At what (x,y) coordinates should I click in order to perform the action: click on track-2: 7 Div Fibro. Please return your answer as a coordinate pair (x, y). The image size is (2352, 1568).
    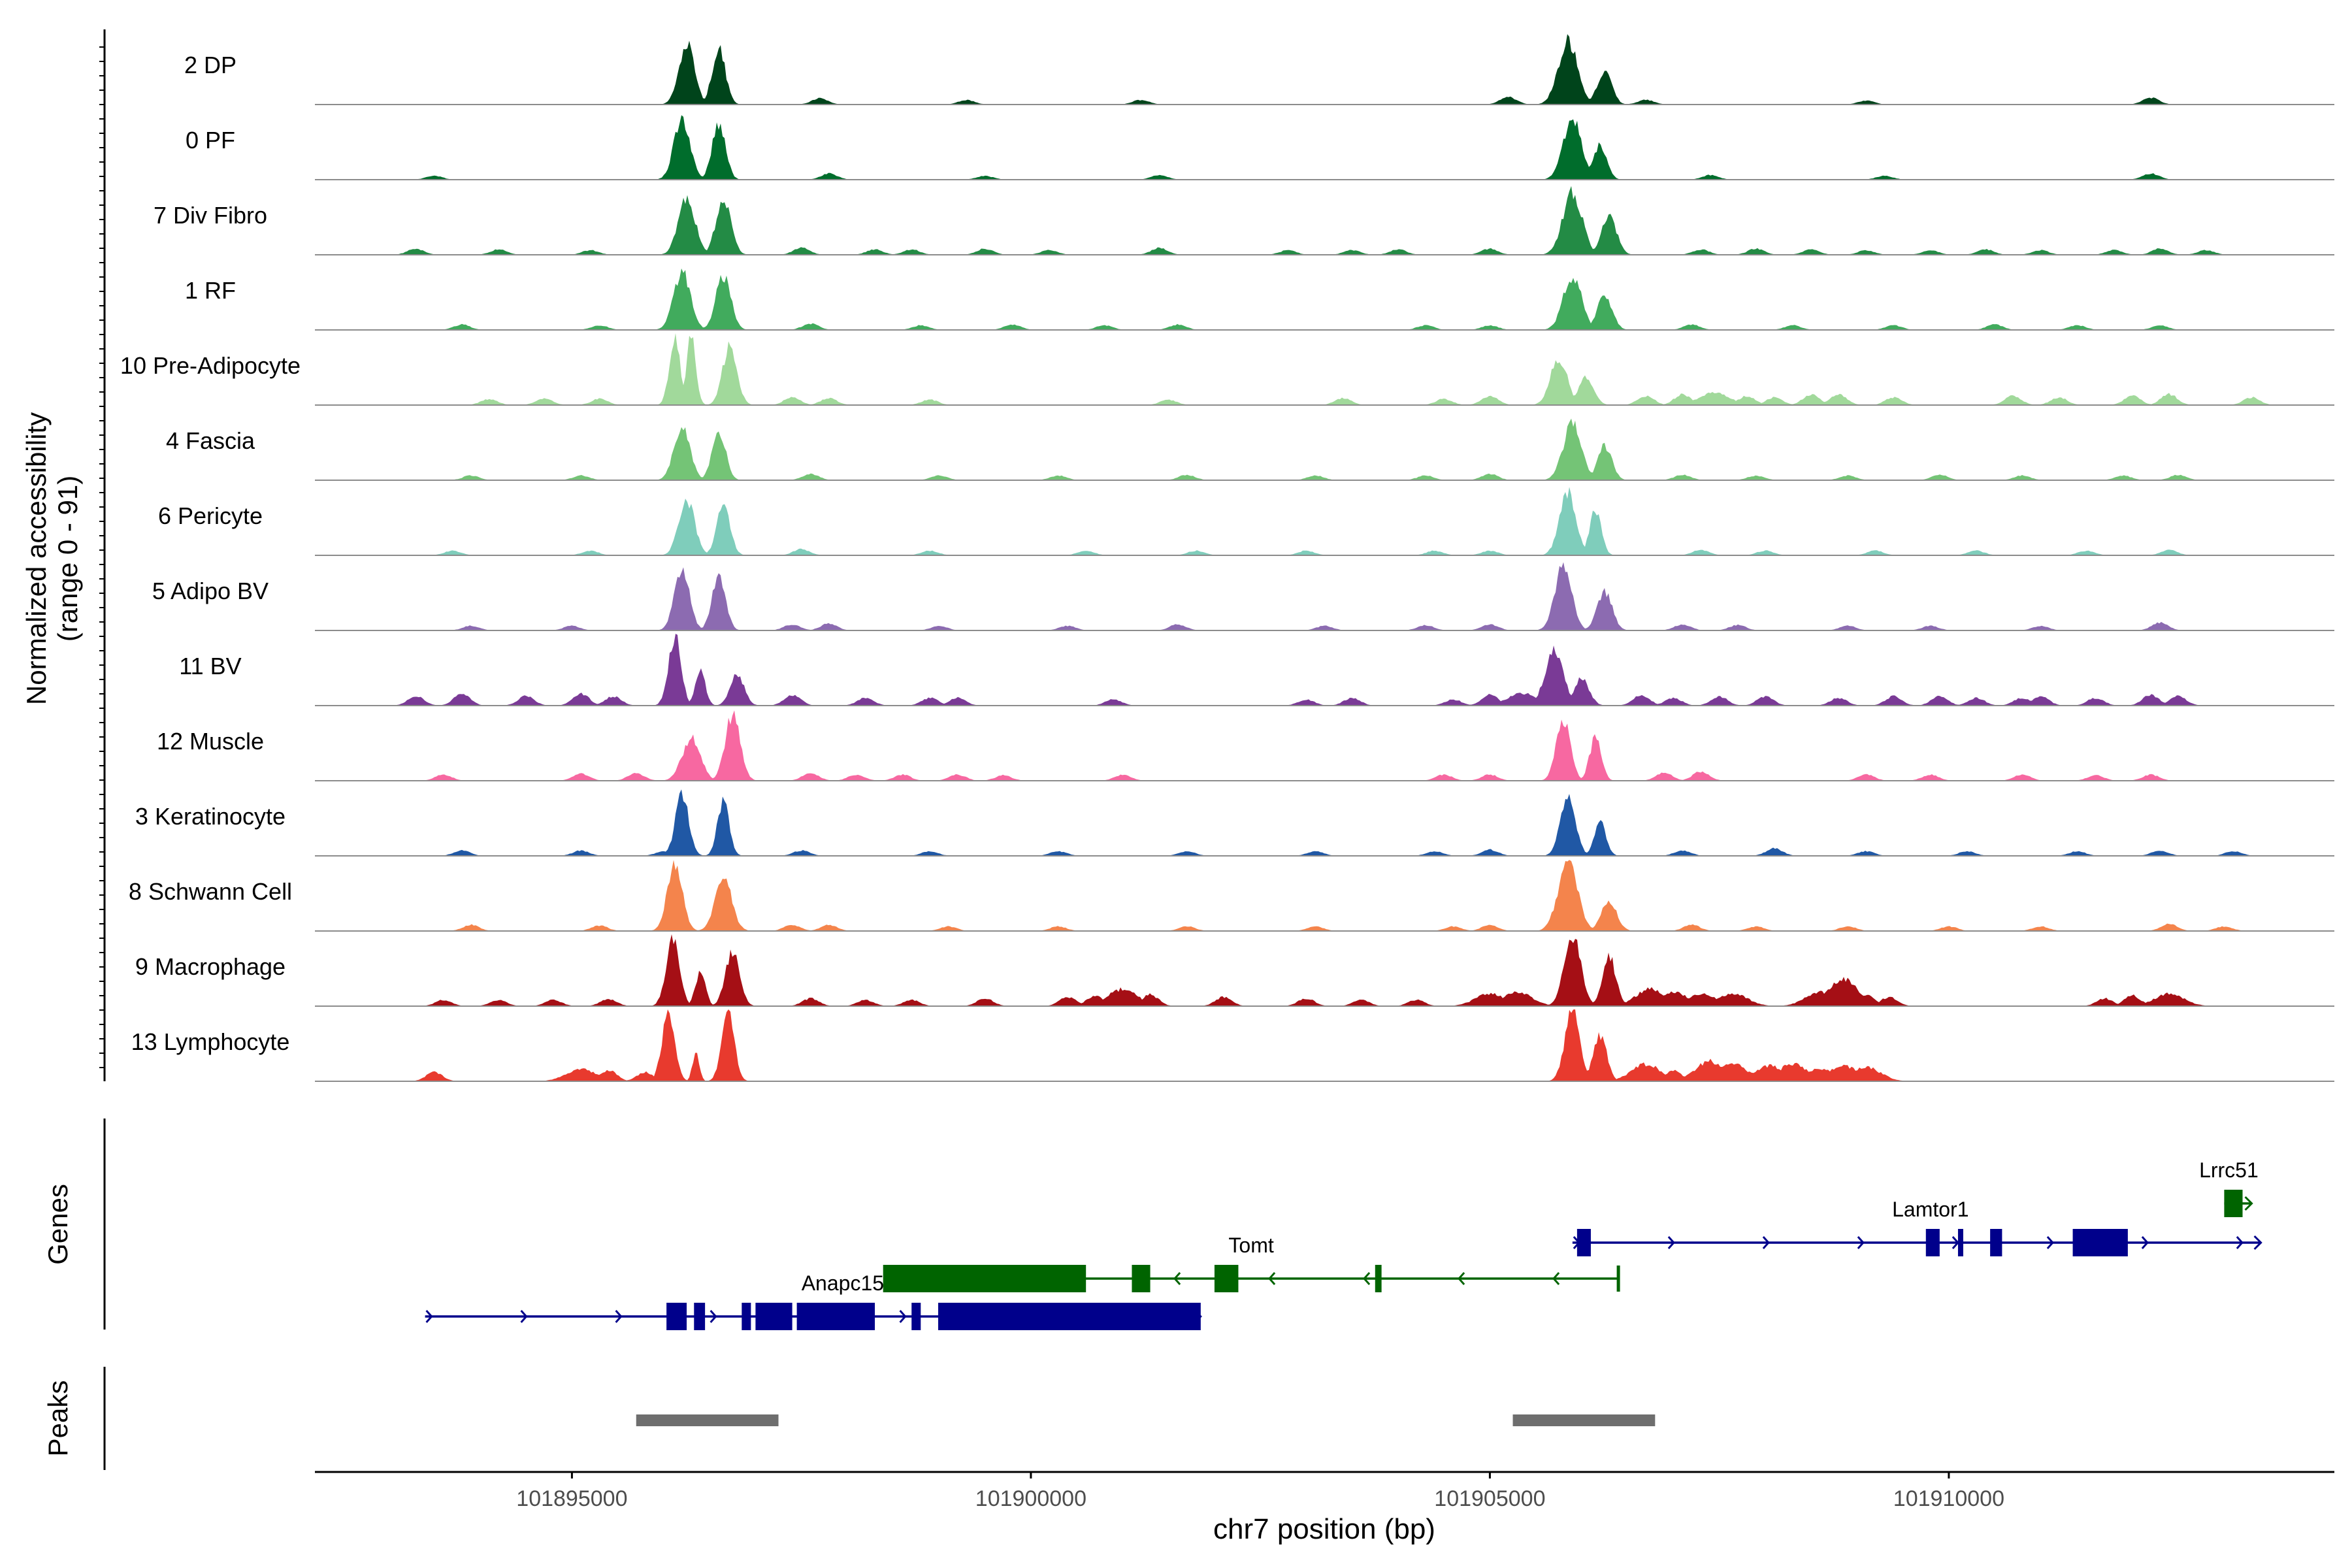
    Looking at the image, I should click on (1244, 220).